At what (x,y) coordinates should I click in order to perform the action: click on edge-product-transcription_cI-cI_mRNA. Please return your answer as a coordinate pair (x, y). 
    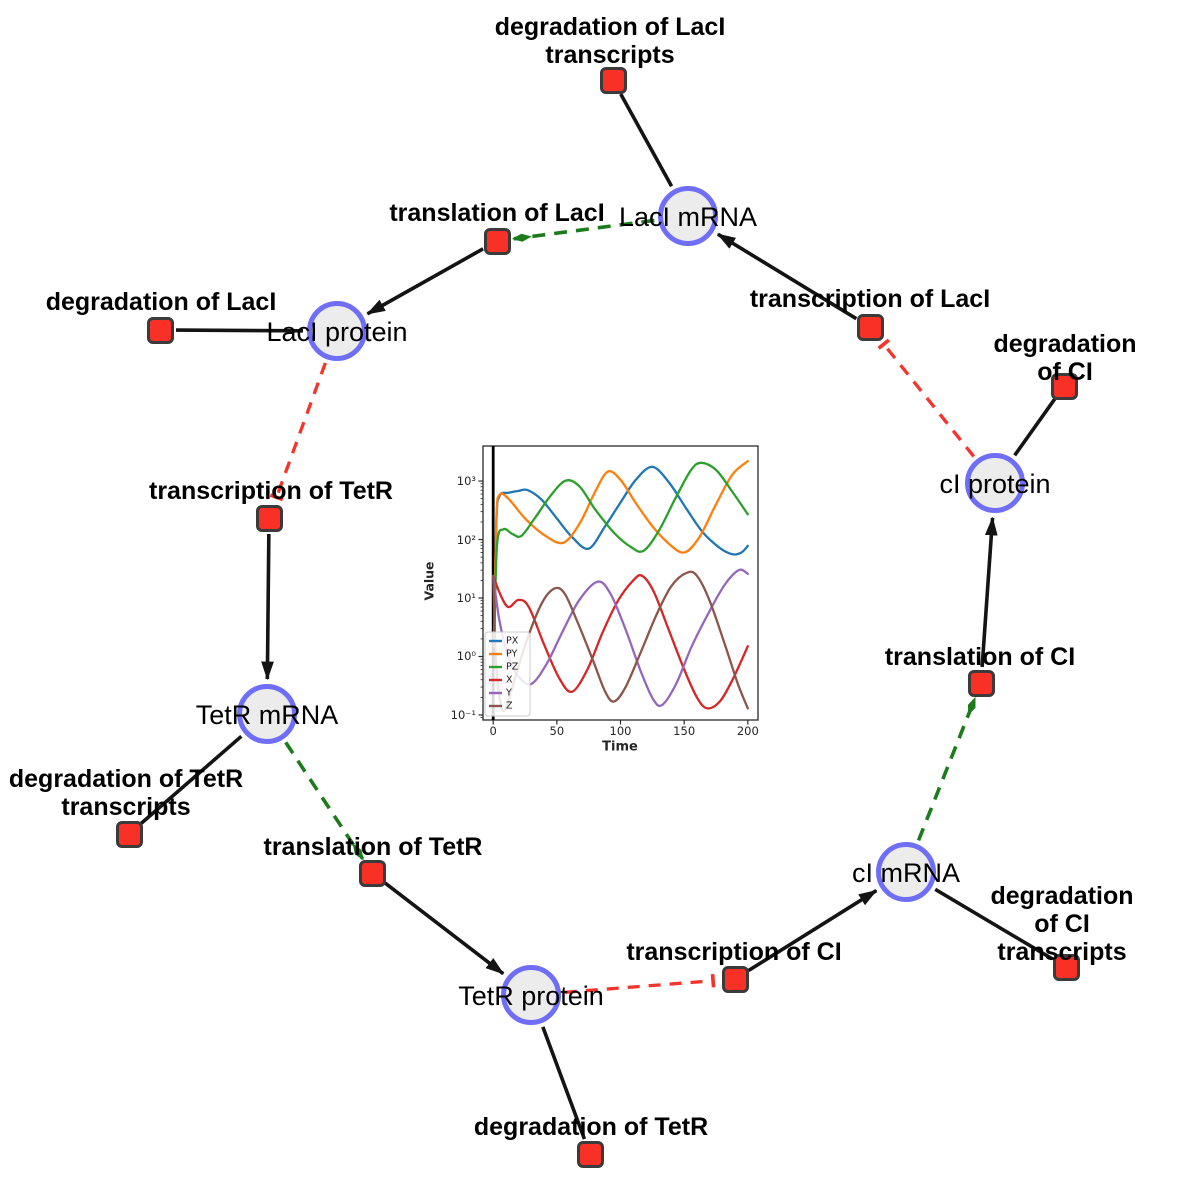
    Looking at the image, I should click on (812, 931).